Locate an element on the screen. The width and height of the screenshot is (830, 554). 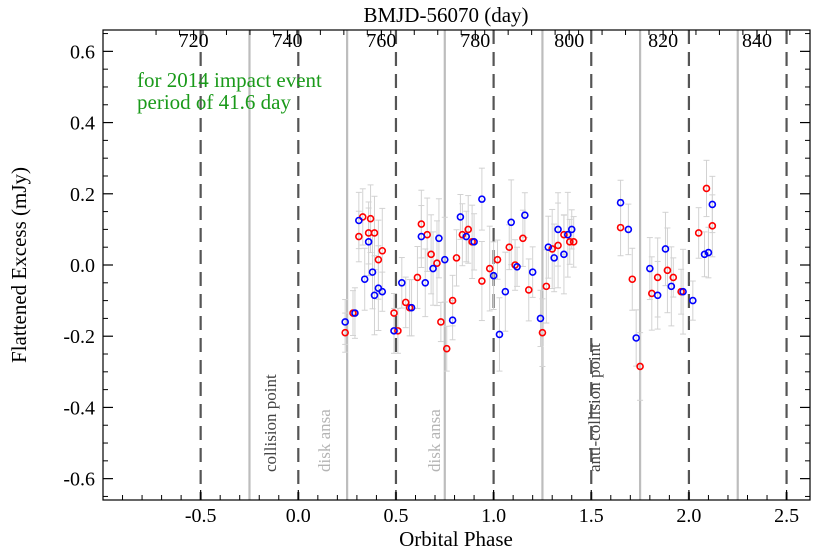
y-tick-label: -0.4 is located at coordinates (79, 408).